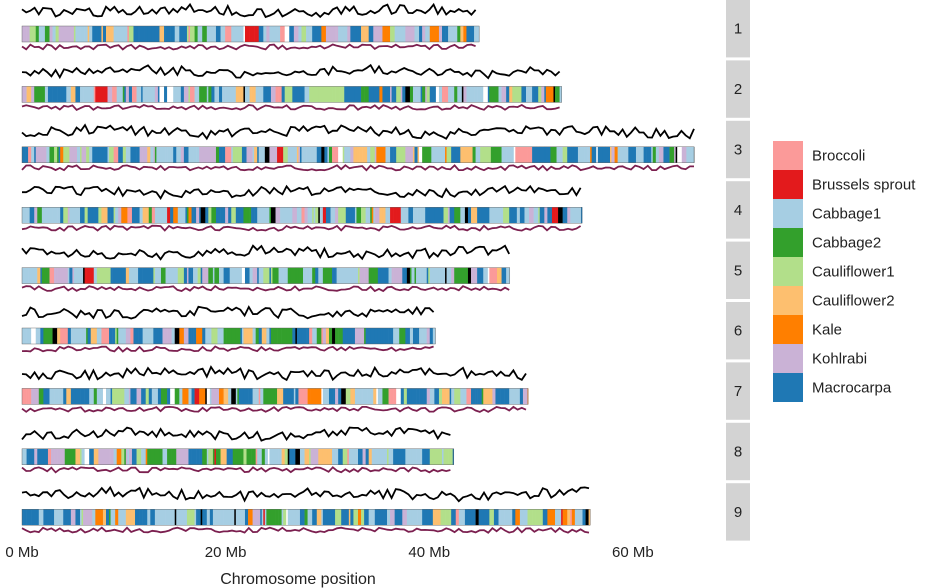 The height and width of the screenshot is (588, 946). Describe the element at coordinates (738, 29) in the screenshot. I see `strip-background` at that location.